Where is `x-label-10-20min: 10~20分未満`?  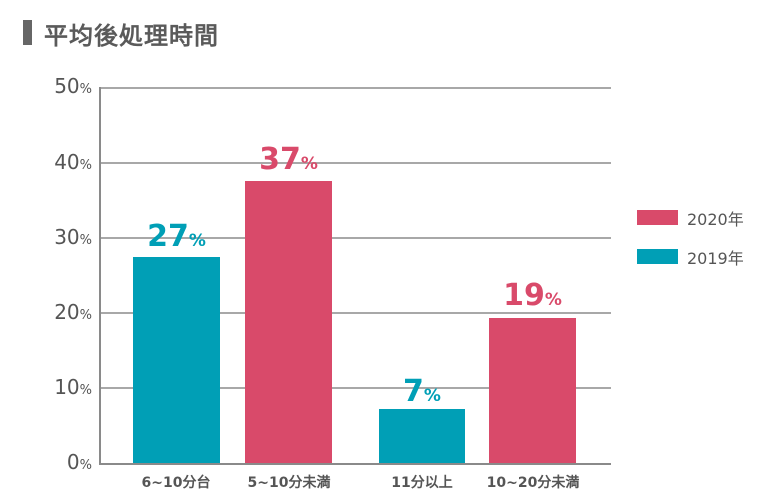
x-label-10-20min: 10~20分未満 is located at coordinates (533, 483).